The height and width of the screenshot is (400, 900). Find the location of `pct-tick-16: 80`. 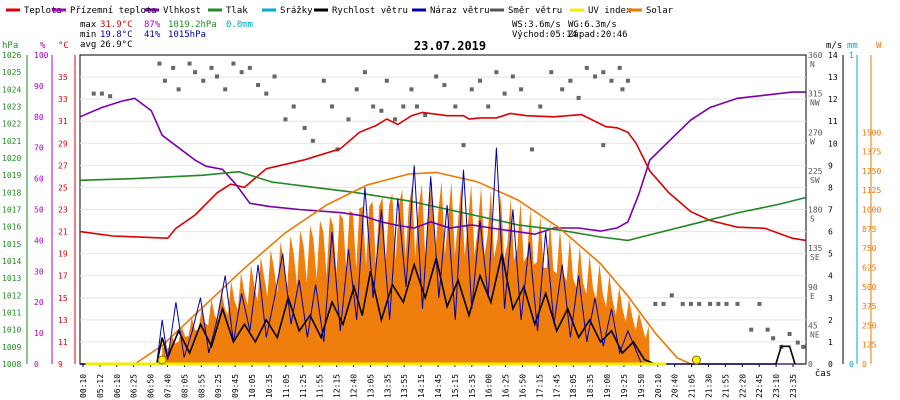

pct-tick-16: 80 is located at coordinates (39, 117).